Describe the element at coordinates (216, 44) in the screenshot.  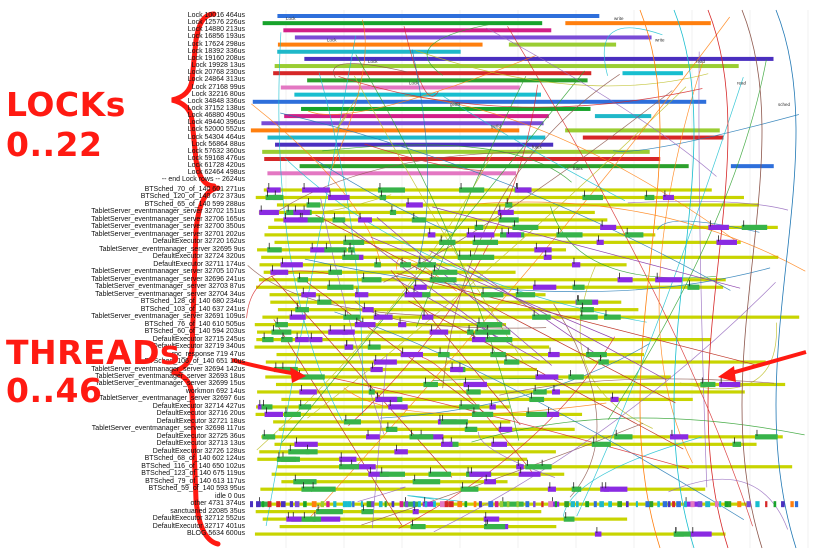
I see `row-label: Lock 17624 298us` at that location.